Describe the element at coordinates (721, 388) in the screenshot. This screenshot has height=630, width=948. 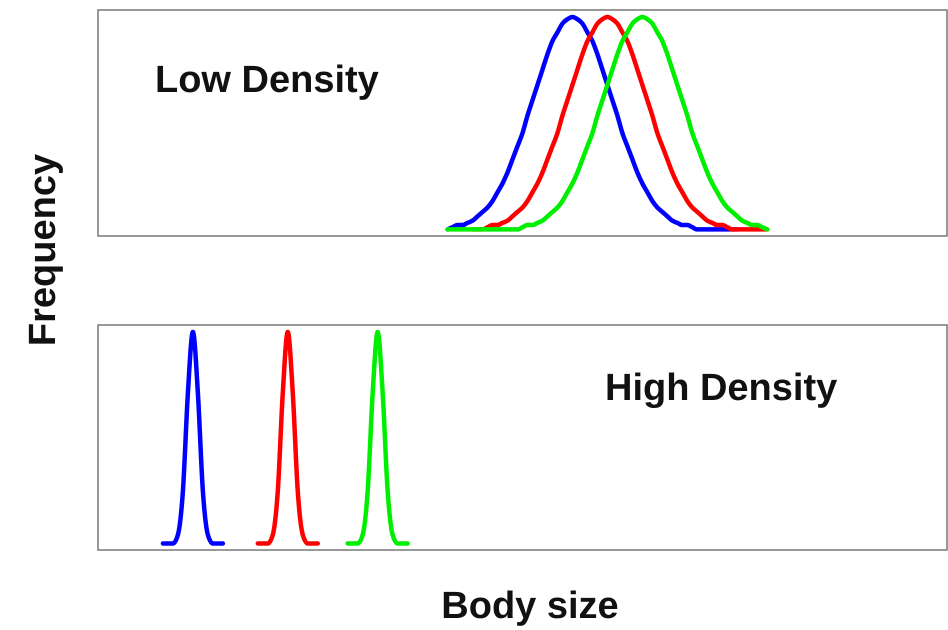
I see `annotation: High Density` at that location.